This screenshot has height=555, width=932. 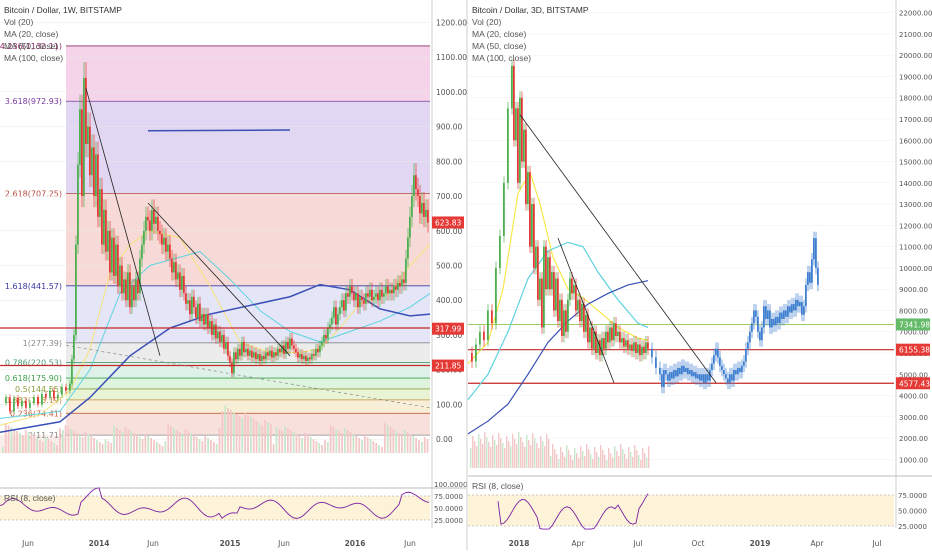 I want to click on left-rsi-line, so click(x=215, y=503).